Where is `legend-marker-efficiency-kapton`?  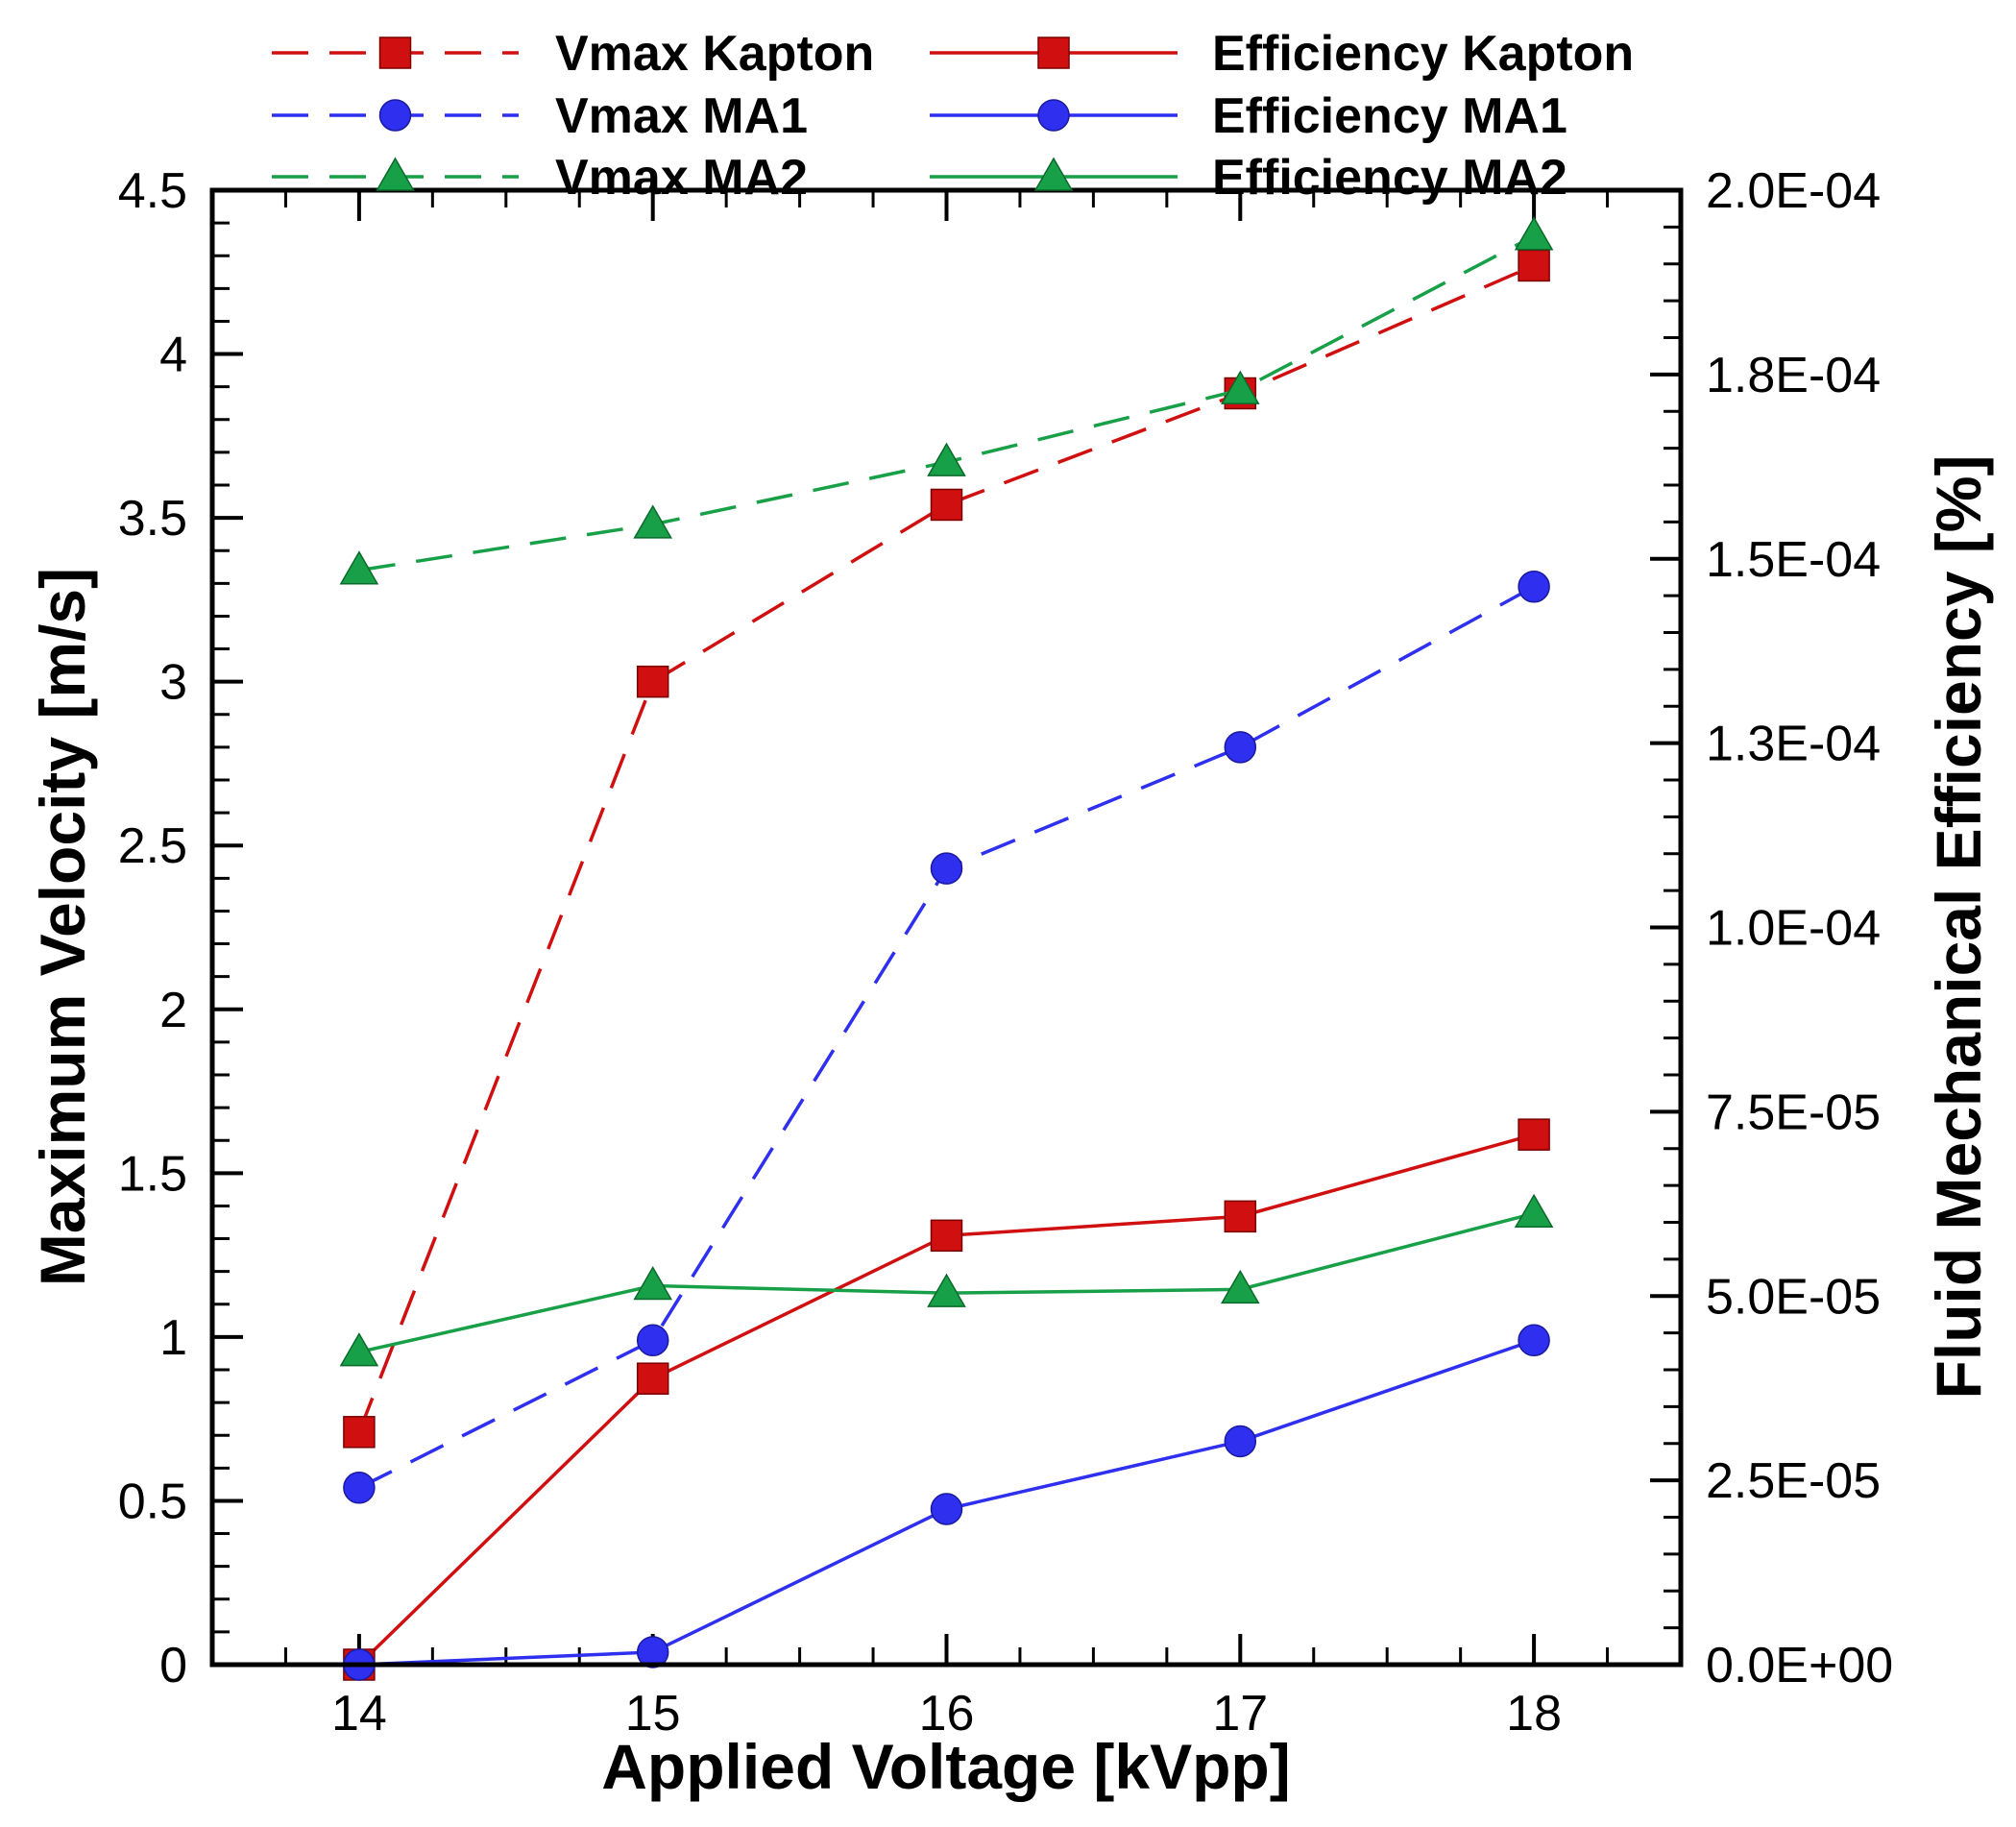
legend-marker-efficiency-kapton is located at coordinates (1053, 53).